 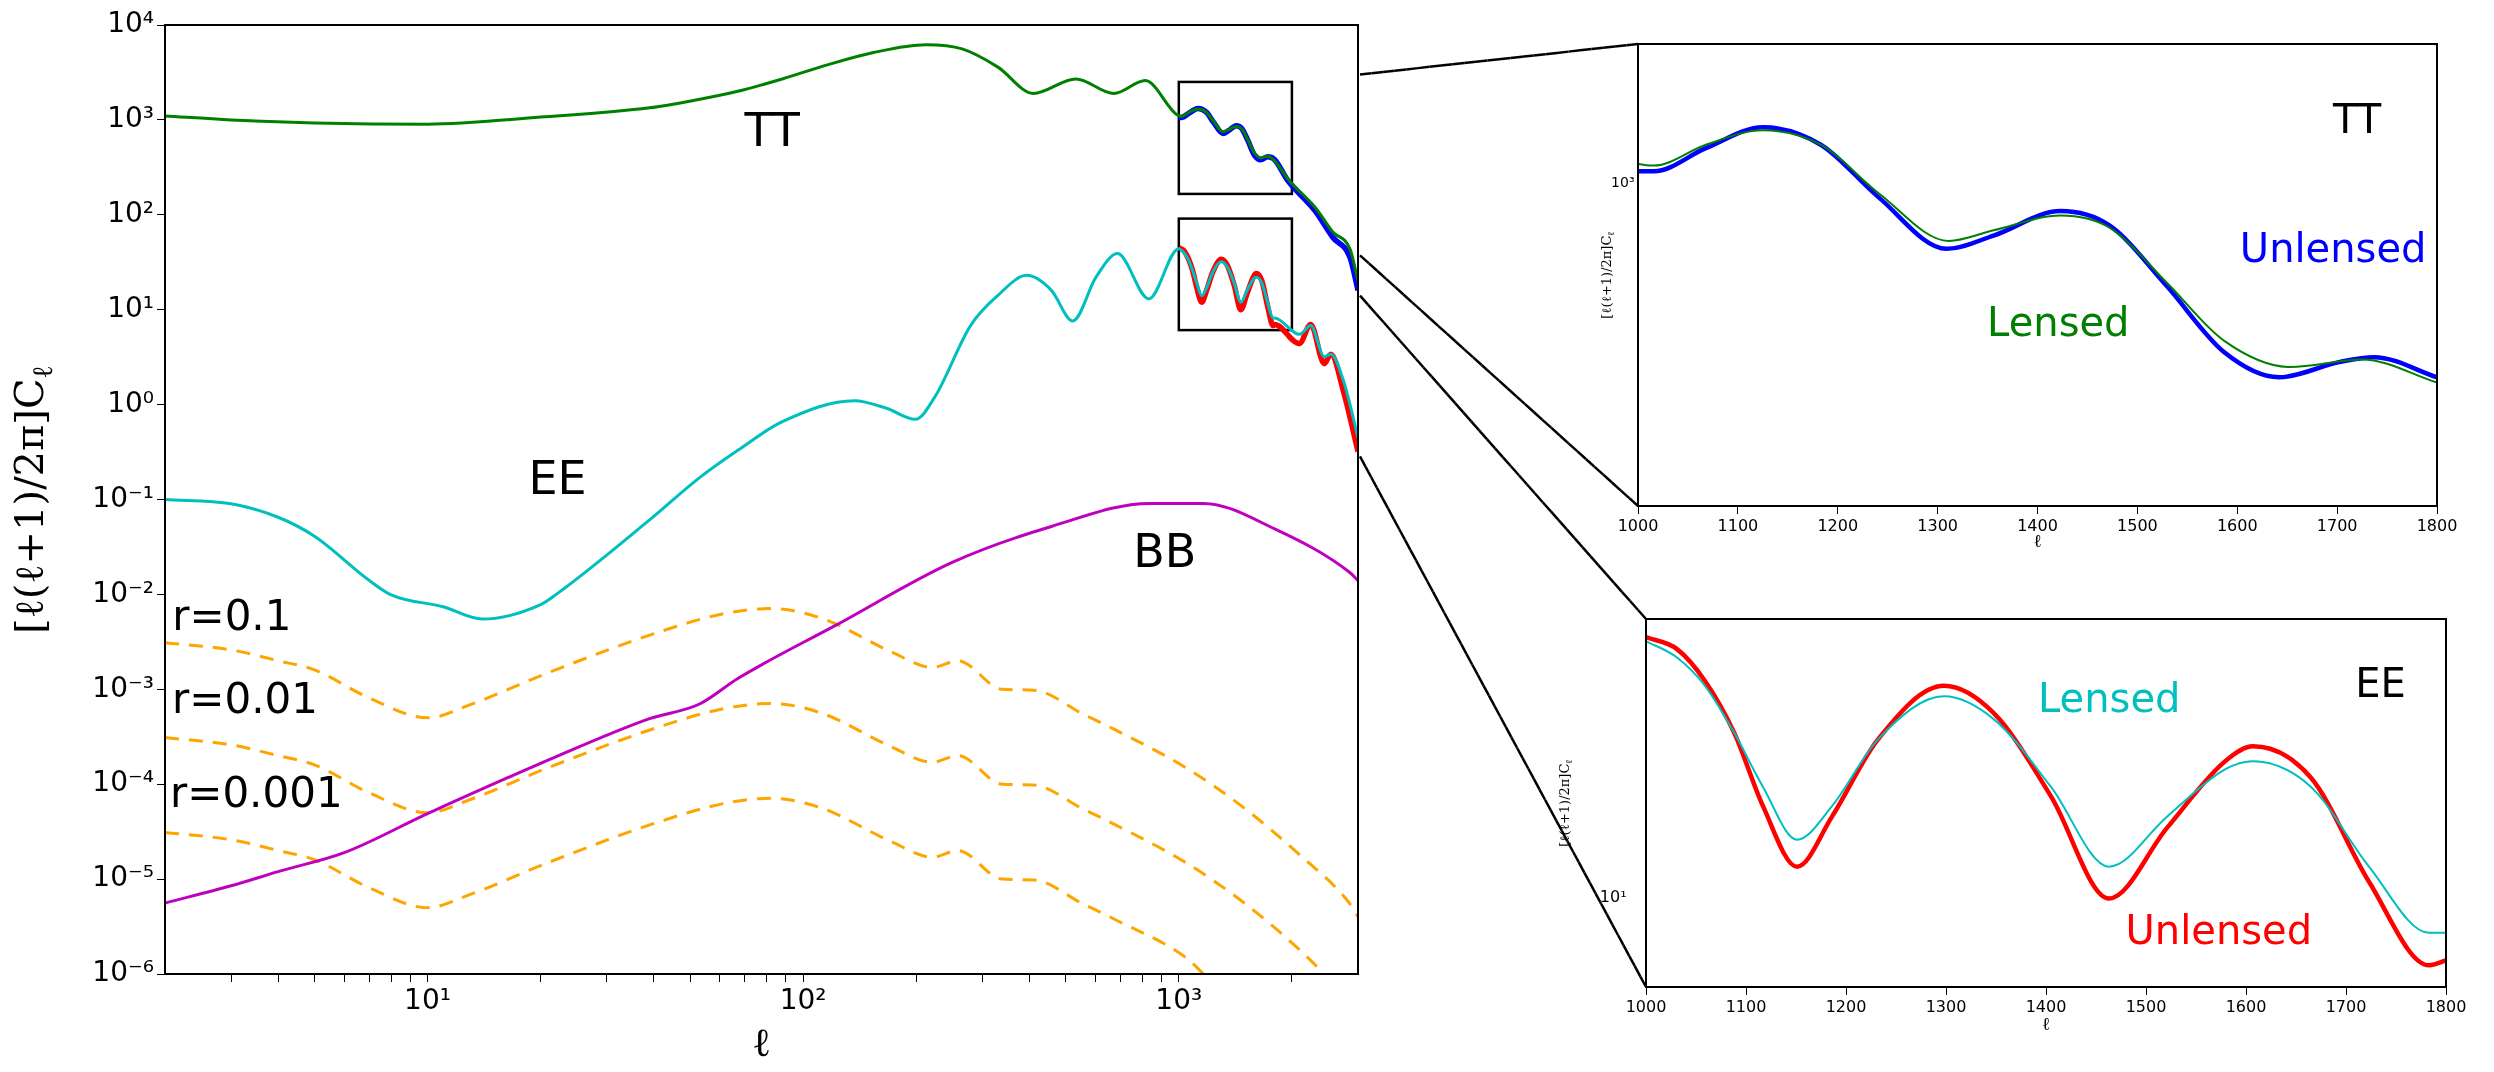 What do you see at coordinates (123, 972) in the screenshot?
I see `y-tick-label: 10⁻⁶` at bounding box center [123, 972].